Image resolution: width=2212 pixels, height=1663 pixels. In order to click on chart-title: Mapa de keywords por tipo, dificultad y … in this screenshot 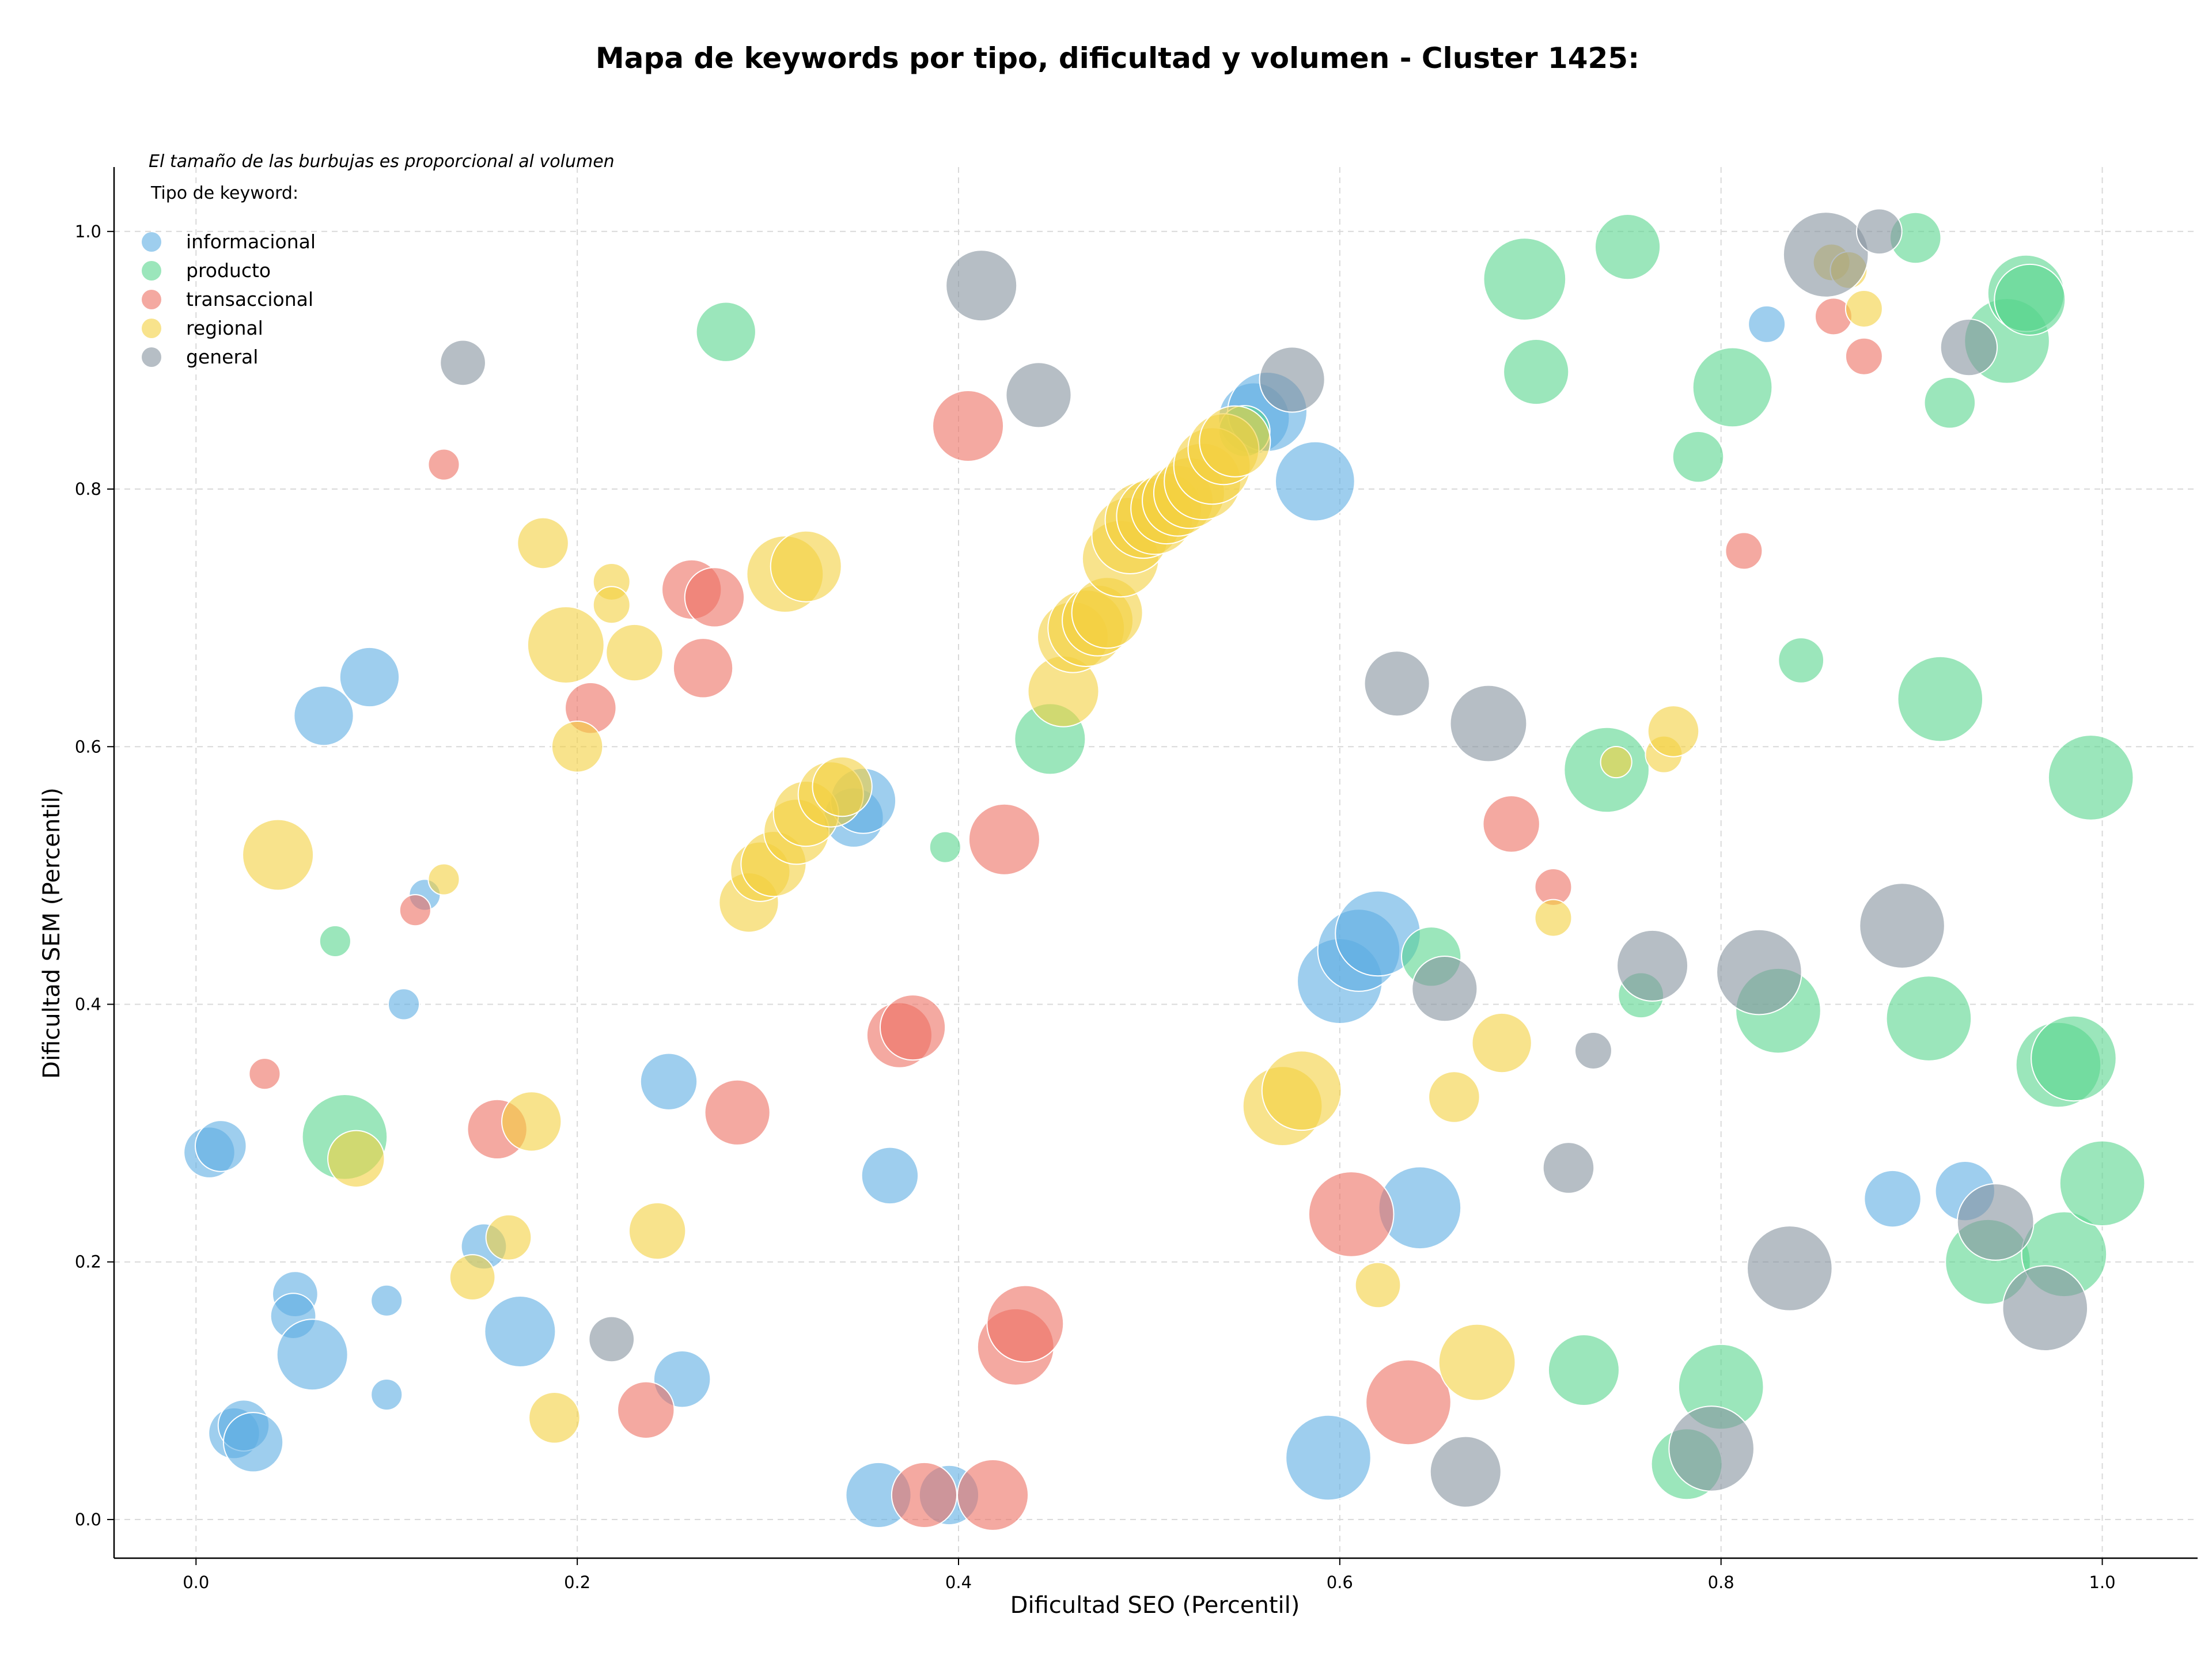, I will do `click(1117, 58)`.